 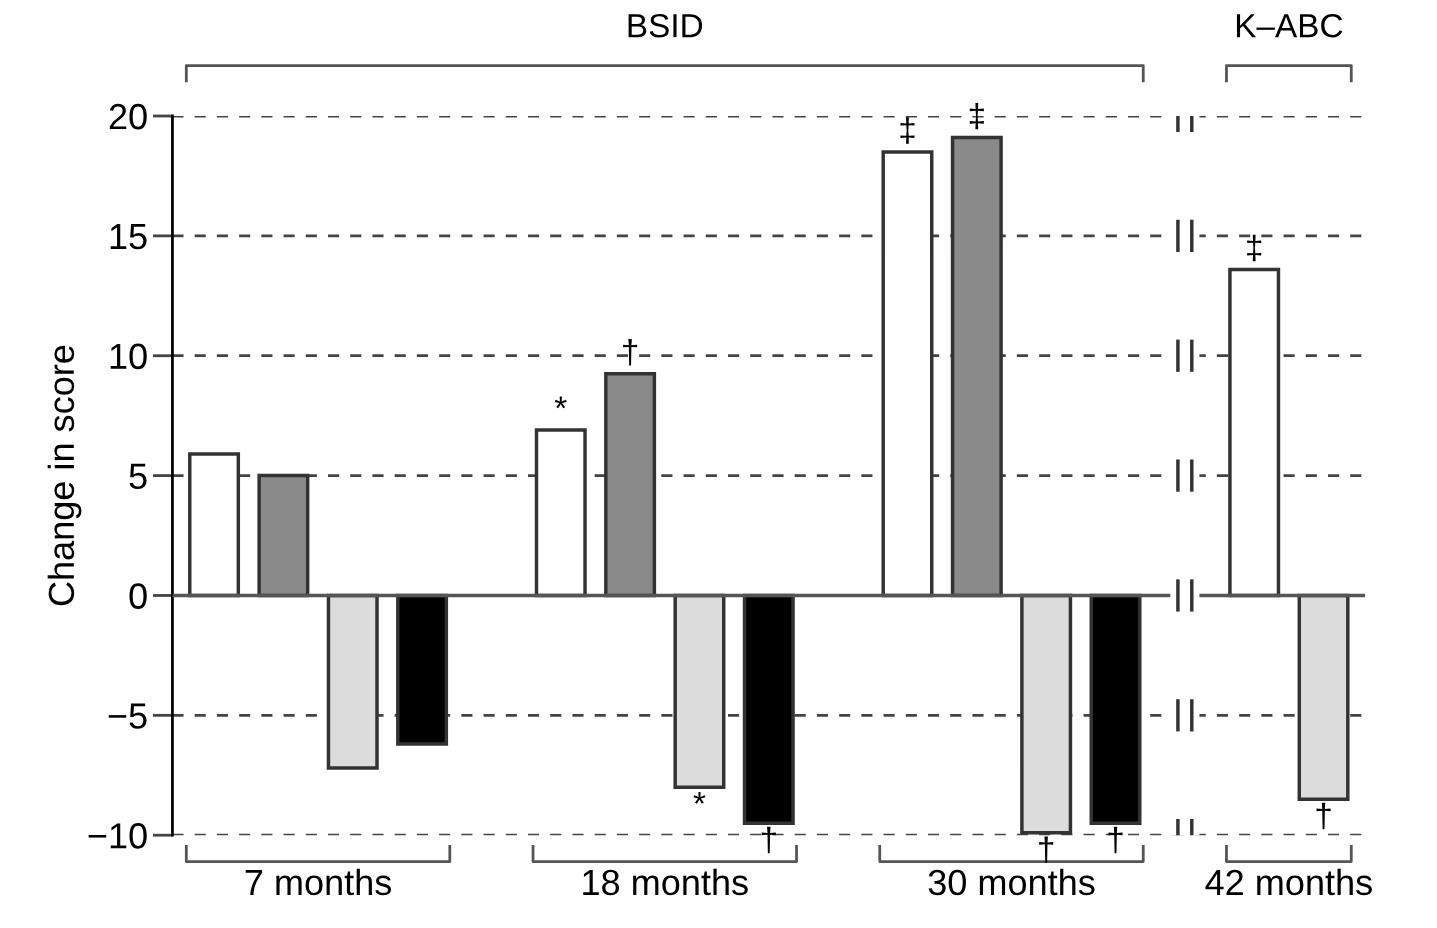 What do you see at coordinates (127, 716) in the screenshot?
I see `y-tick-label: −5` at bounding box center [127, 716].